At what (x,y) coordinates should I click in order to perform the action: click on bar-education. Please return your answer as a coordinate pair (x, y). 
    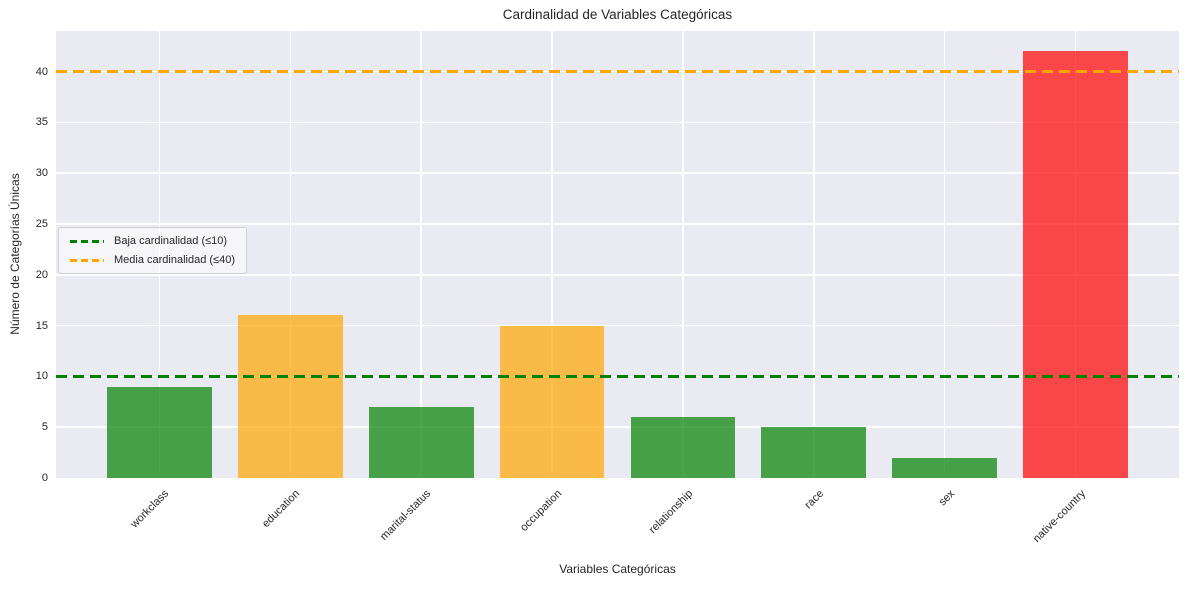
    Looking at the image, I should click on (290, 396).